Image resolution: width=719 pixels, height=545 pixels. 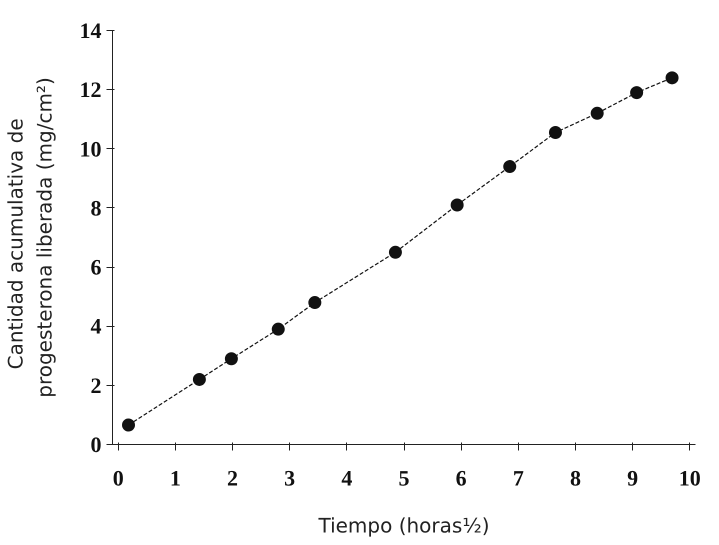 What do you see at coordinates (96, 444) in the screenshot?
I see `y-tick-label: 0` at bounding box center [96, 444].